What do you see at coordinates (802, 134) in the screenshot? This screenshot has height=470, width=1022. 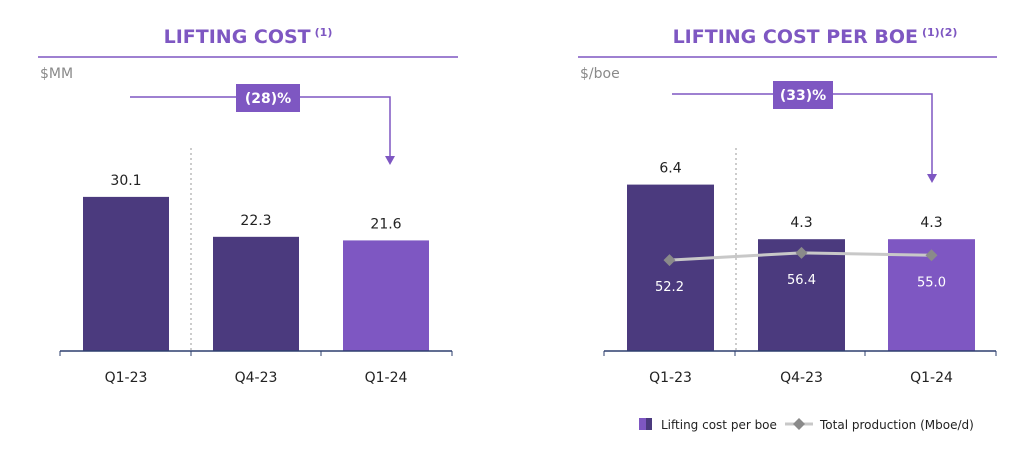 I see `chart2-change-arrow` at bounding box center [802, 134].